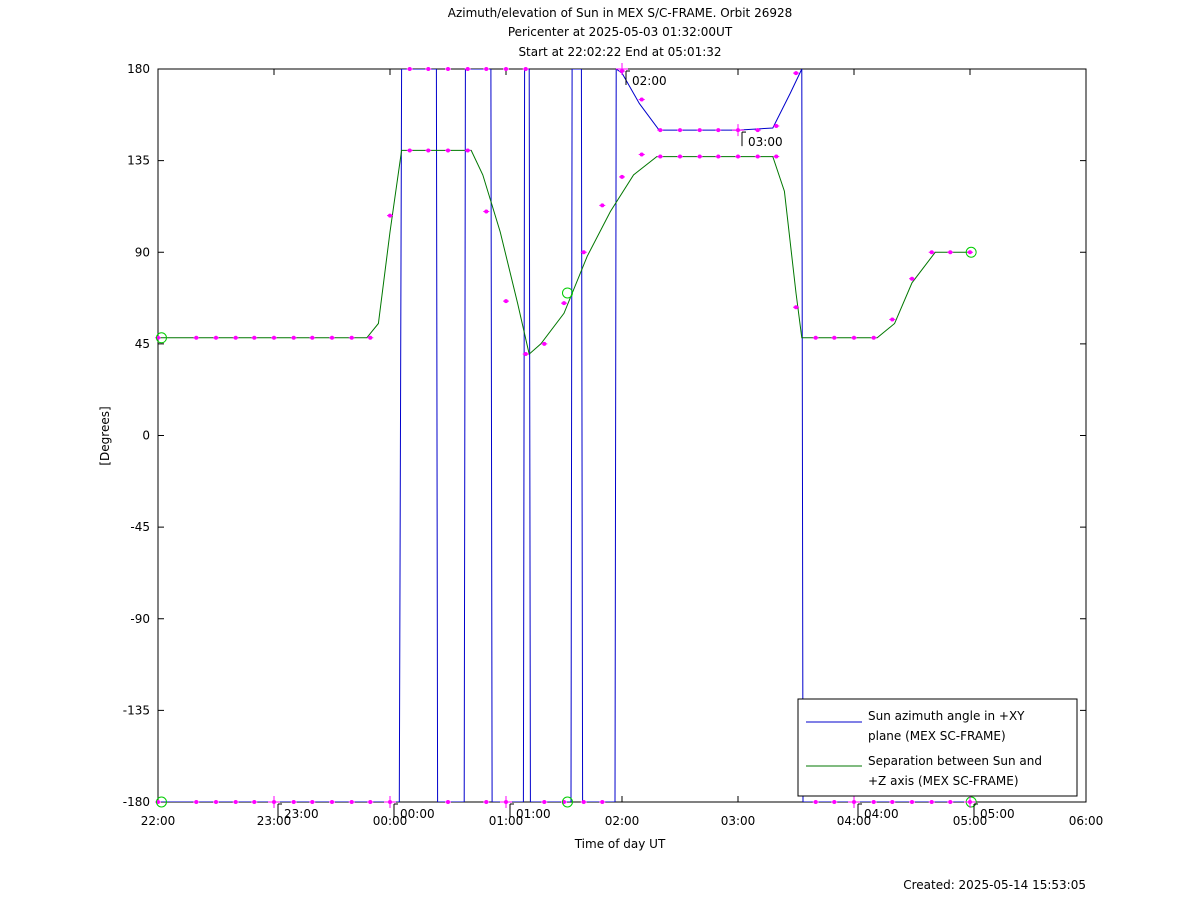 Image resolution: width=1200 pixels, height=901 pixels. I want to click on x-tick-label: 04:00, so click(854, 821).